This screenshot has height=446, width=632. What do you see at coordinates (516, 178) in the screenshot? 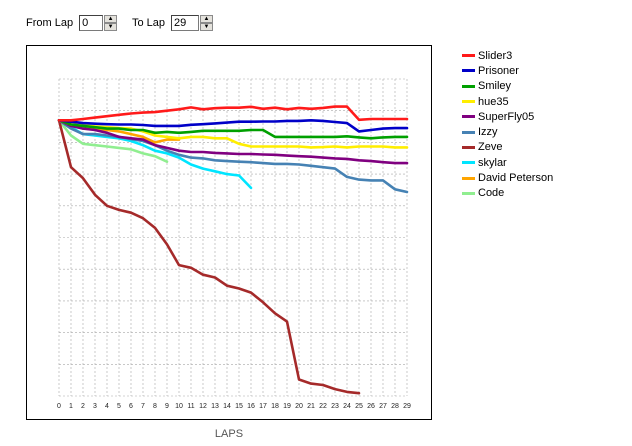
I see `legend-label: David Peterson` at bounding box center [516, 178].